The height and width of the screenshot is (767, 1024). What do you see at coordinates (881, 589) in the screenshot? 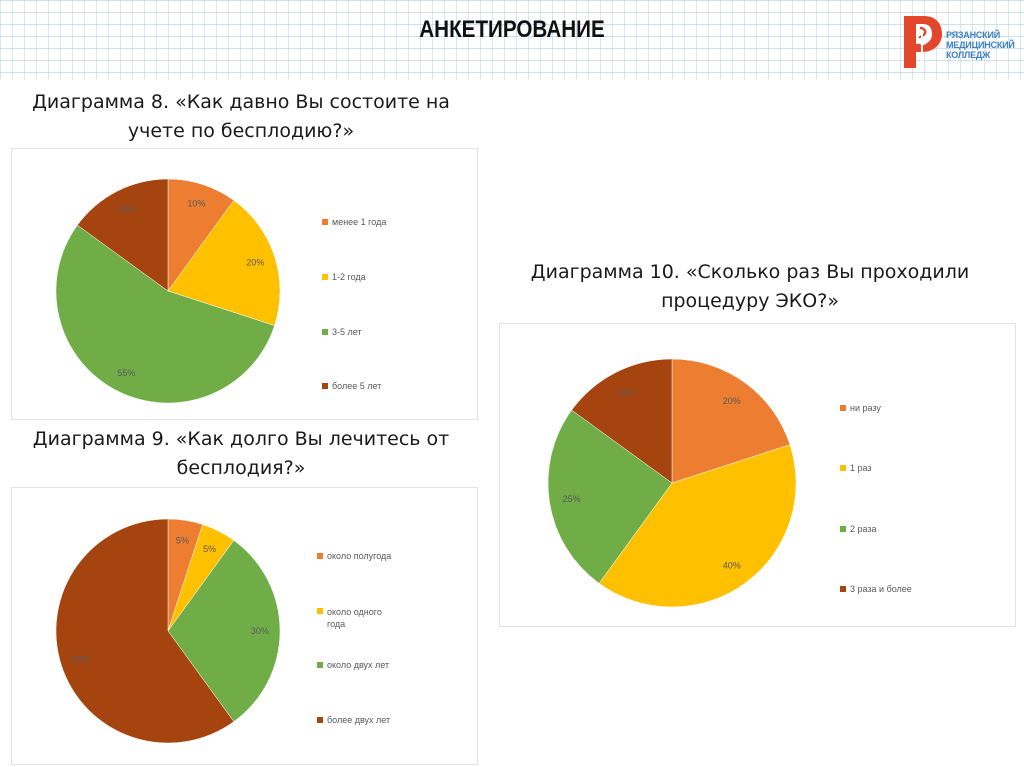
I see `legend-label: 3 раза и более` at bounding box center [881, 589].